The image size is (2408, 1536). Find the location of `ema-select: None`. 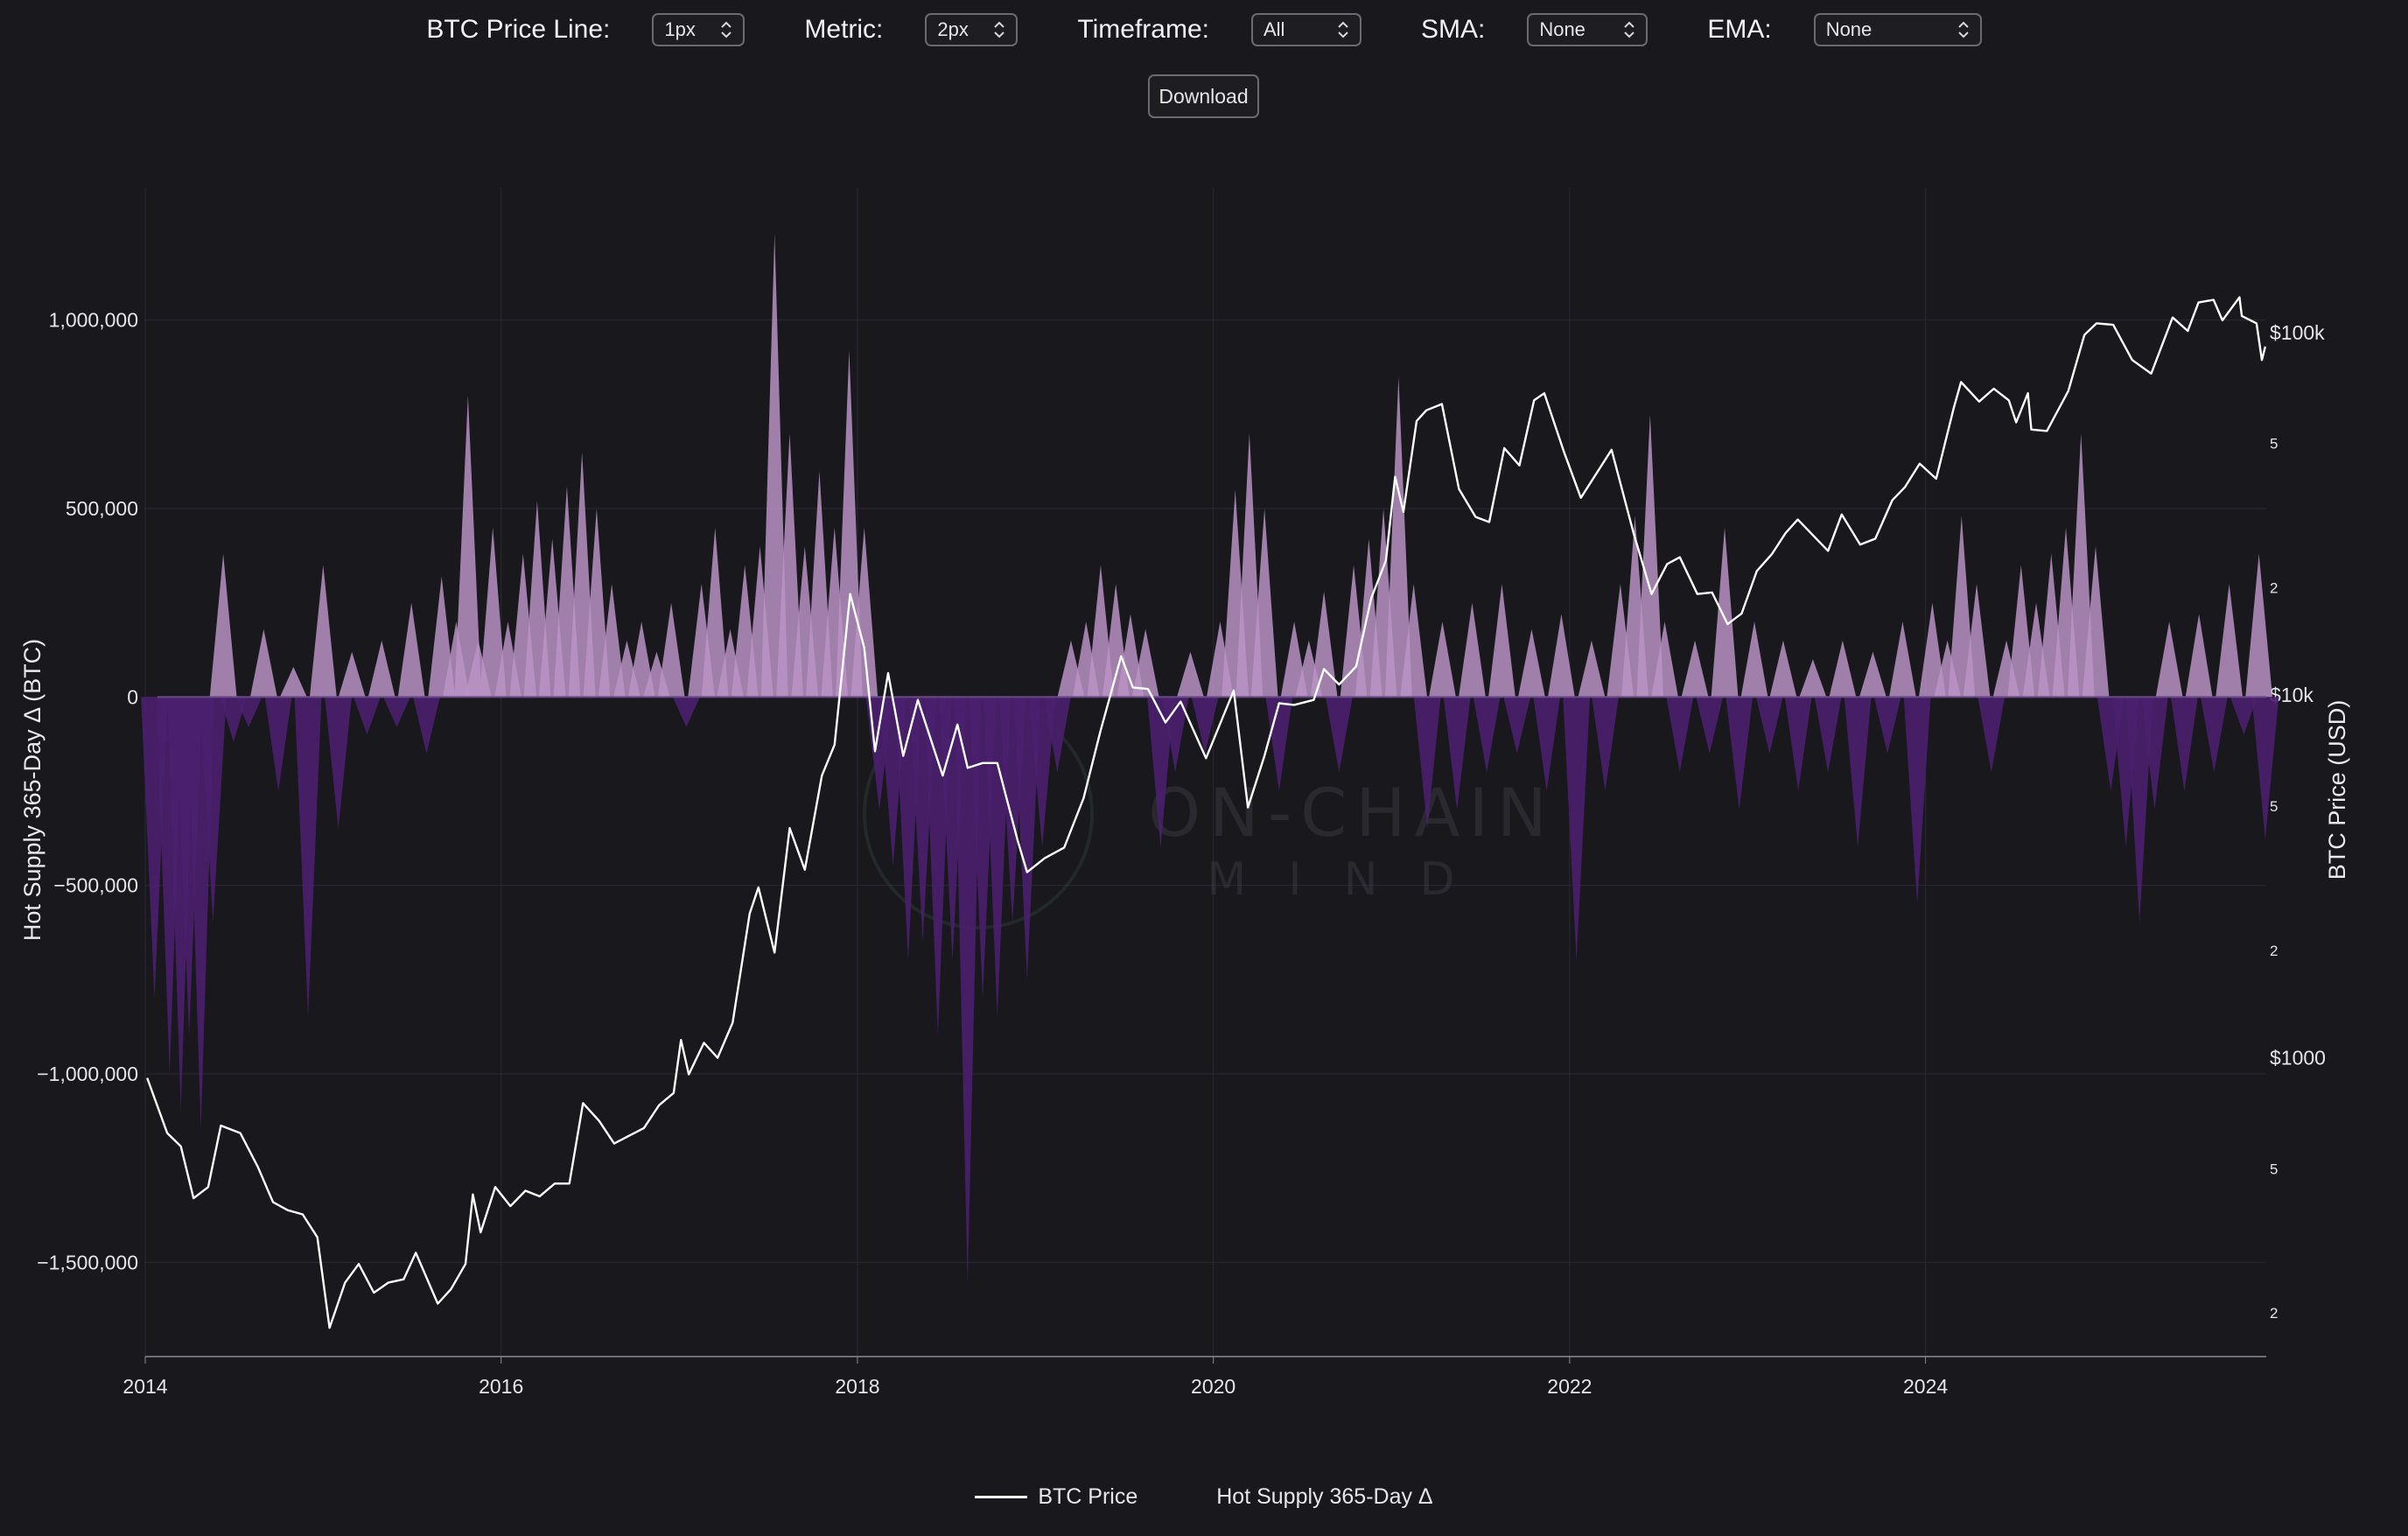

ema-select: None is located at coordinates (1897, 29).